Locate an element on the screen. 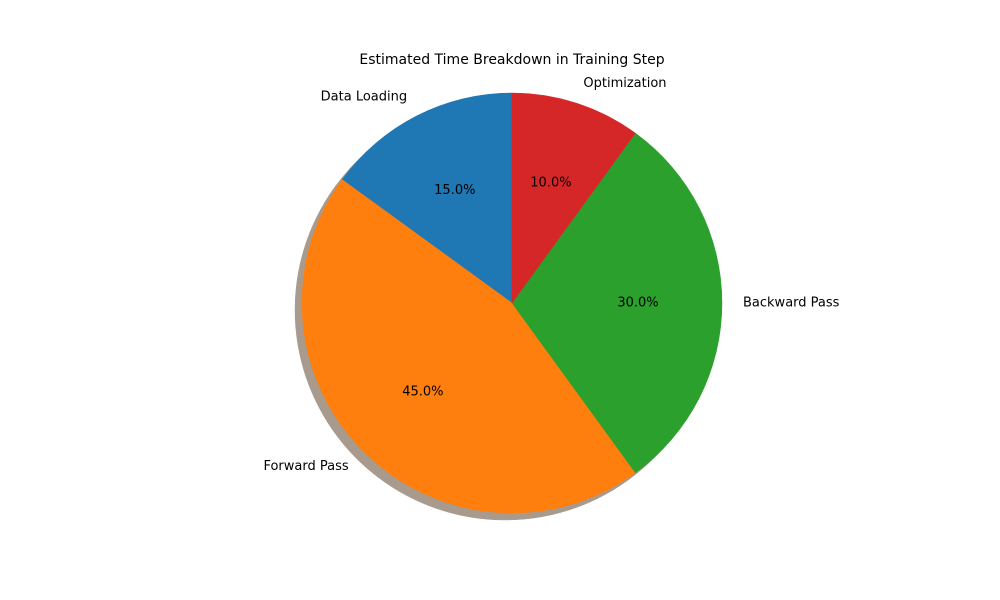 Image resolution: width=1000 pixels, height=600 pixels. slice-label-forward-pass: Forward Pass is located at coordinates (305, 466).